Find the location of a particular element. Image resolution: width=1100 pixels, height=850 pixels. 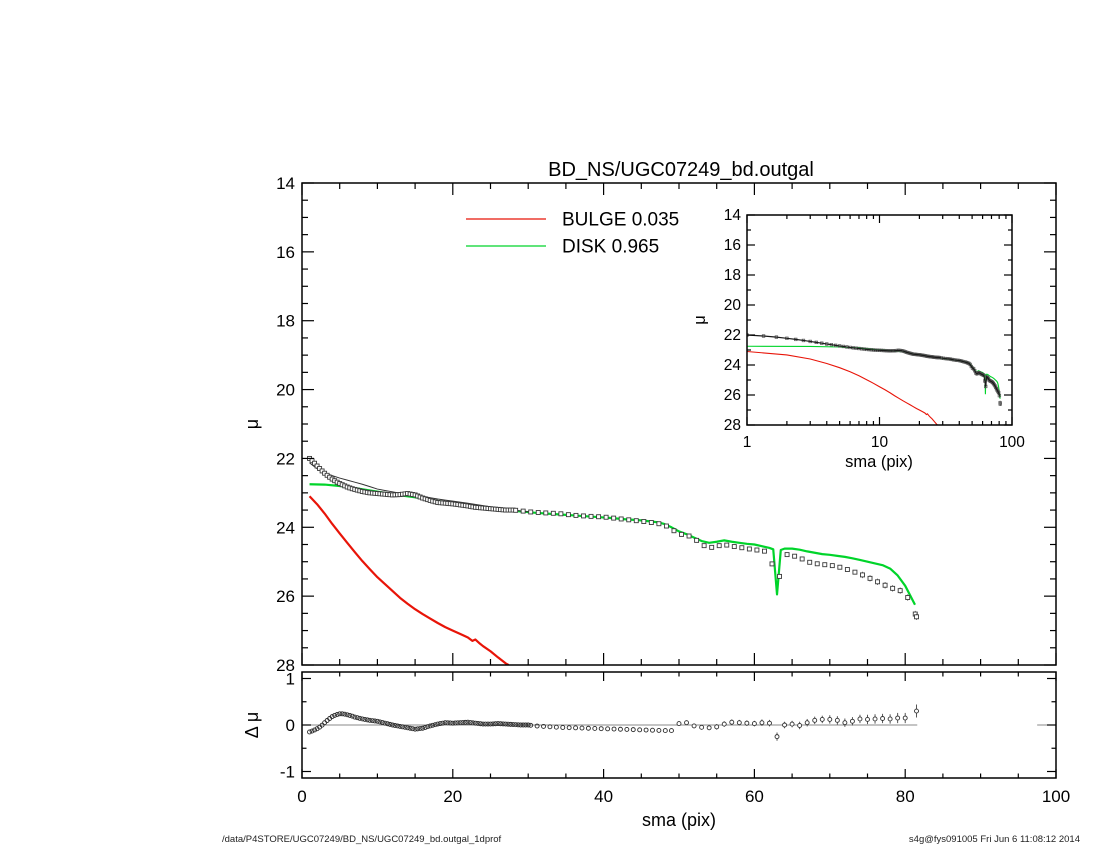

legend-bulge-label: BULGE 0.035 is located at coordinates (620, 220).